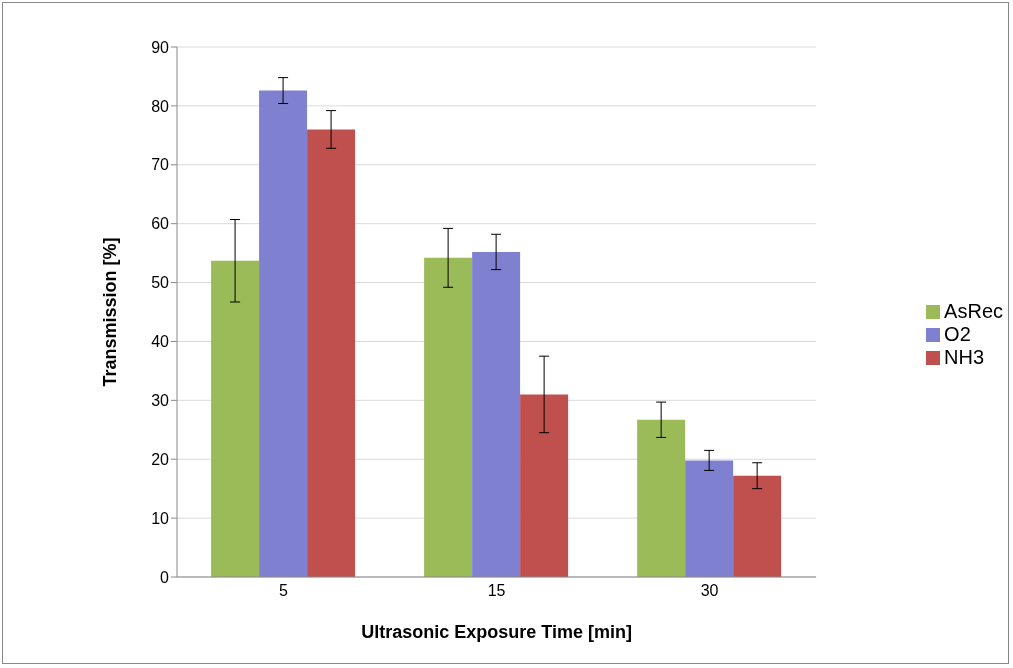 The width and height of the screenshot is (1013, 668). Describe the element at coordinates (496, 632) in the screenshot. I see `x-axis-title: Ultrasonic Exposure Time [min]` at that location.